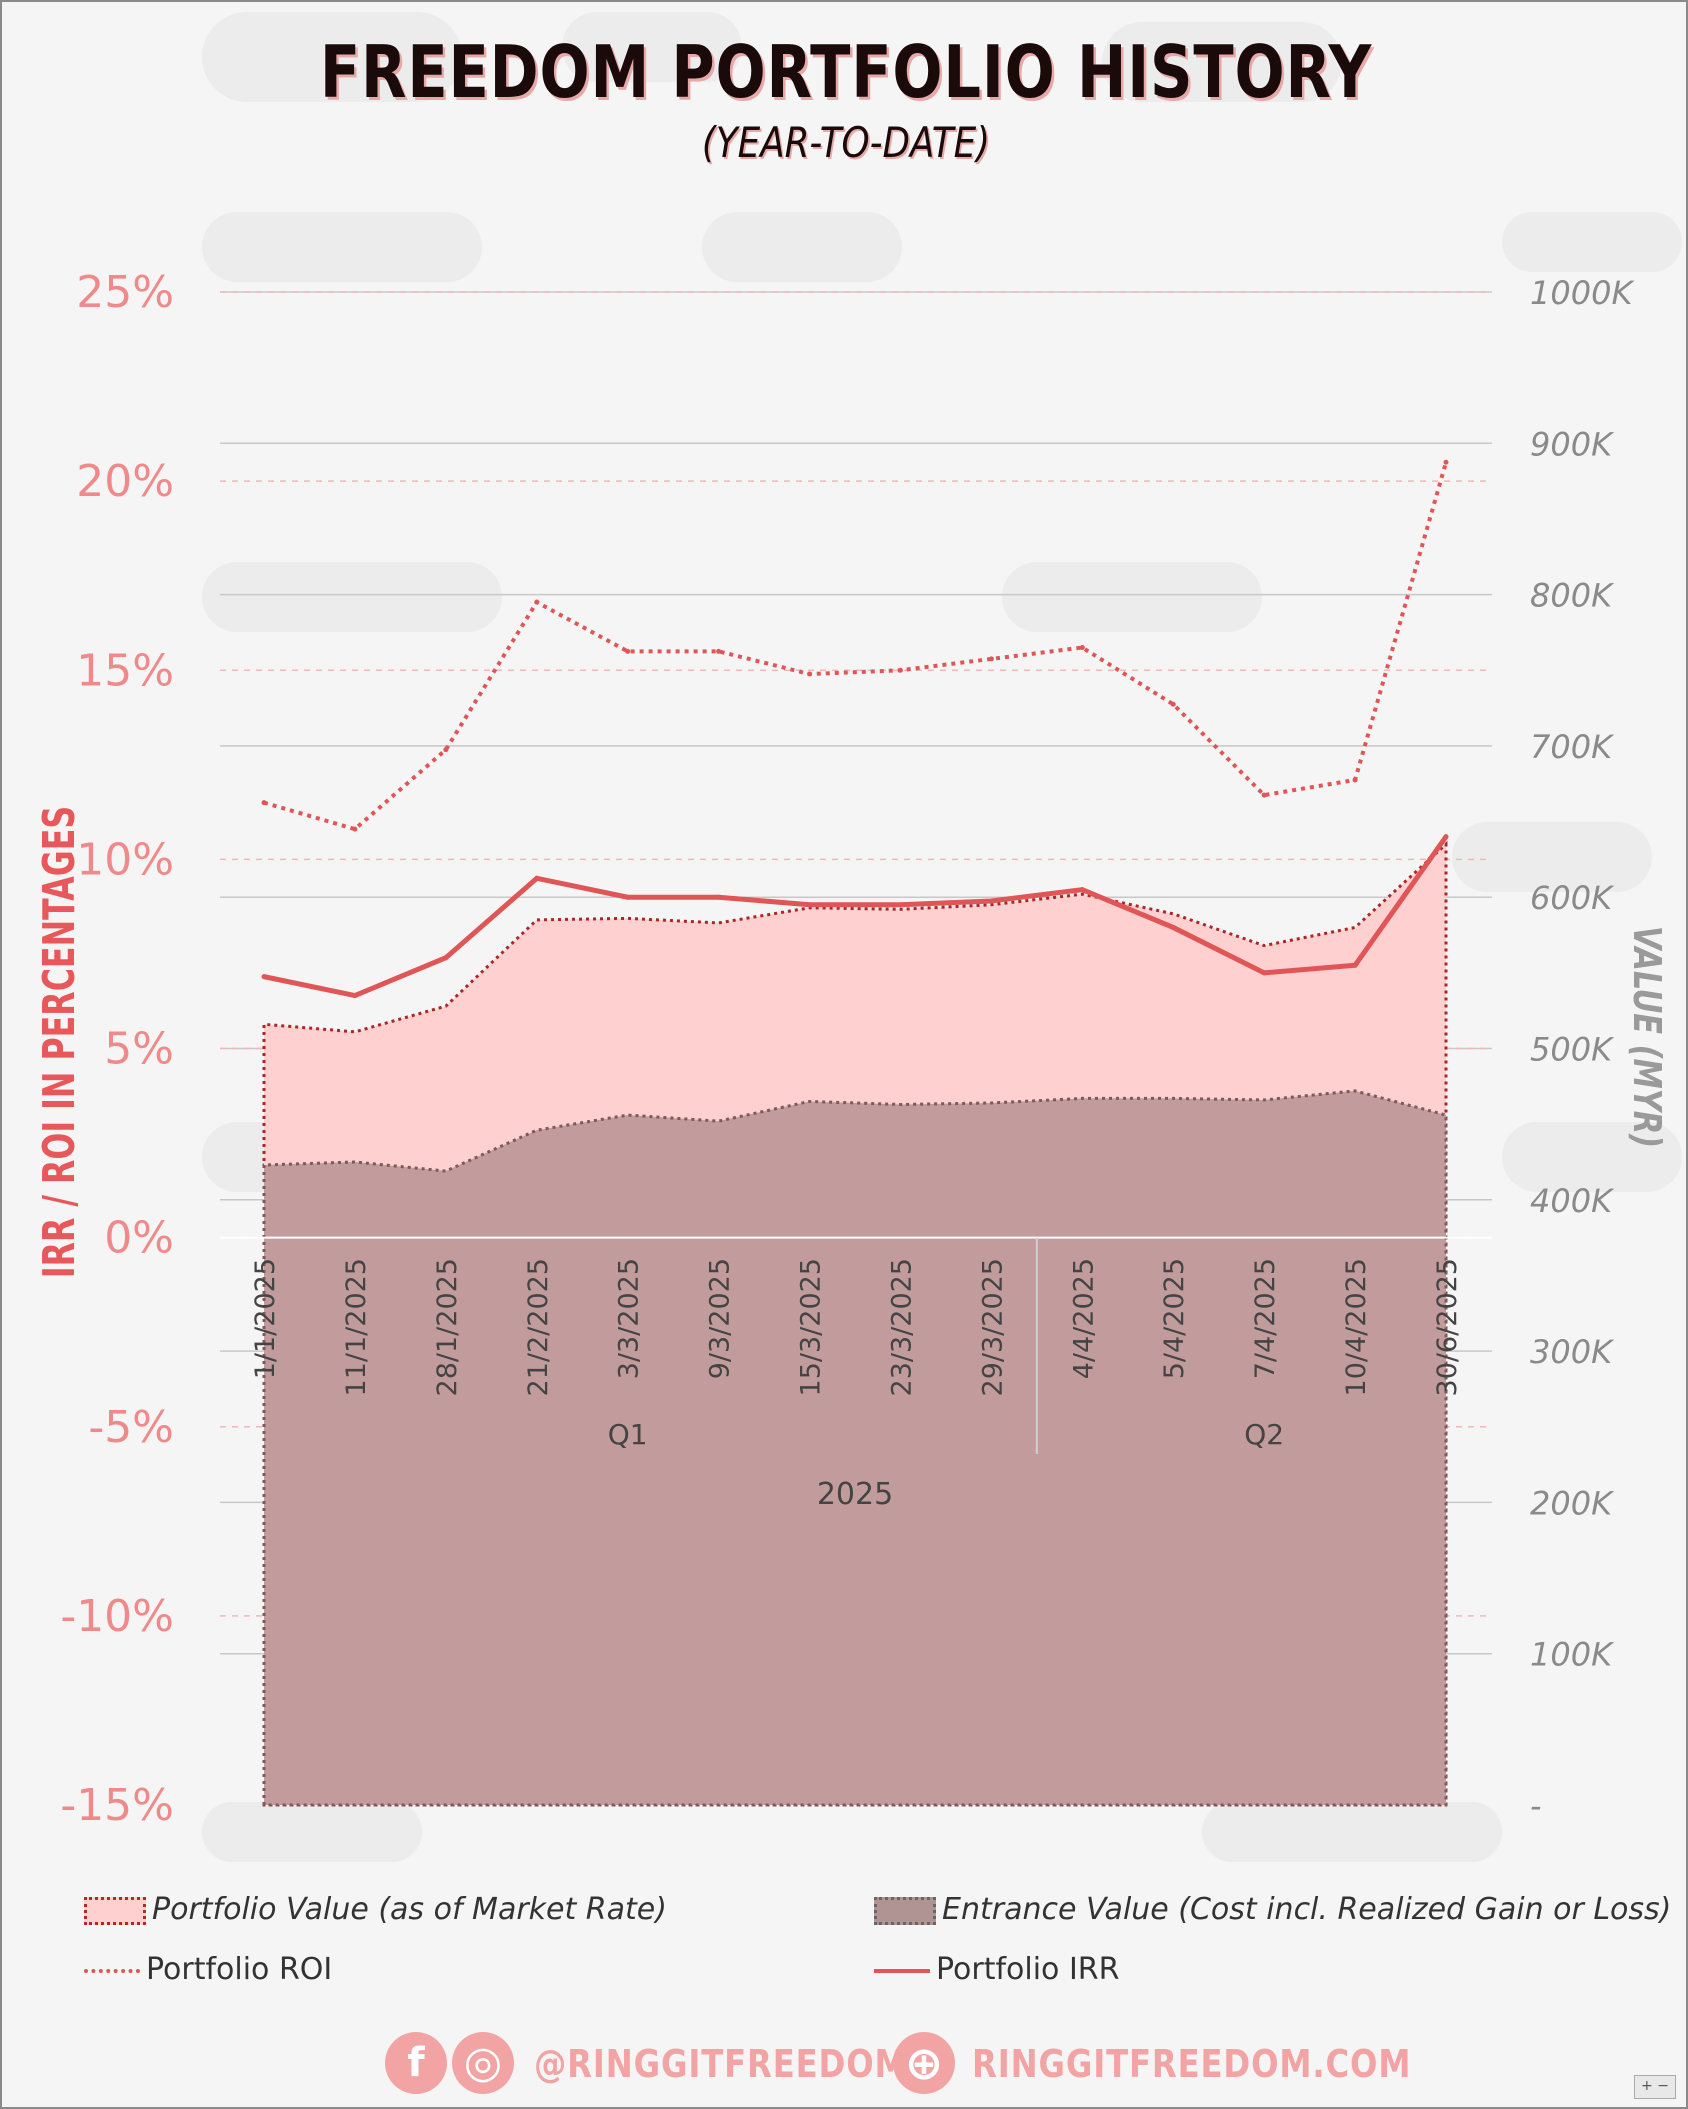 The height and width of the screenshot is (2109, 1688). What do you see at coordinates (117, 1616) in the screenshot?
I see `left-axis-tick-label: -10%` at bounding box center [117, 1616].